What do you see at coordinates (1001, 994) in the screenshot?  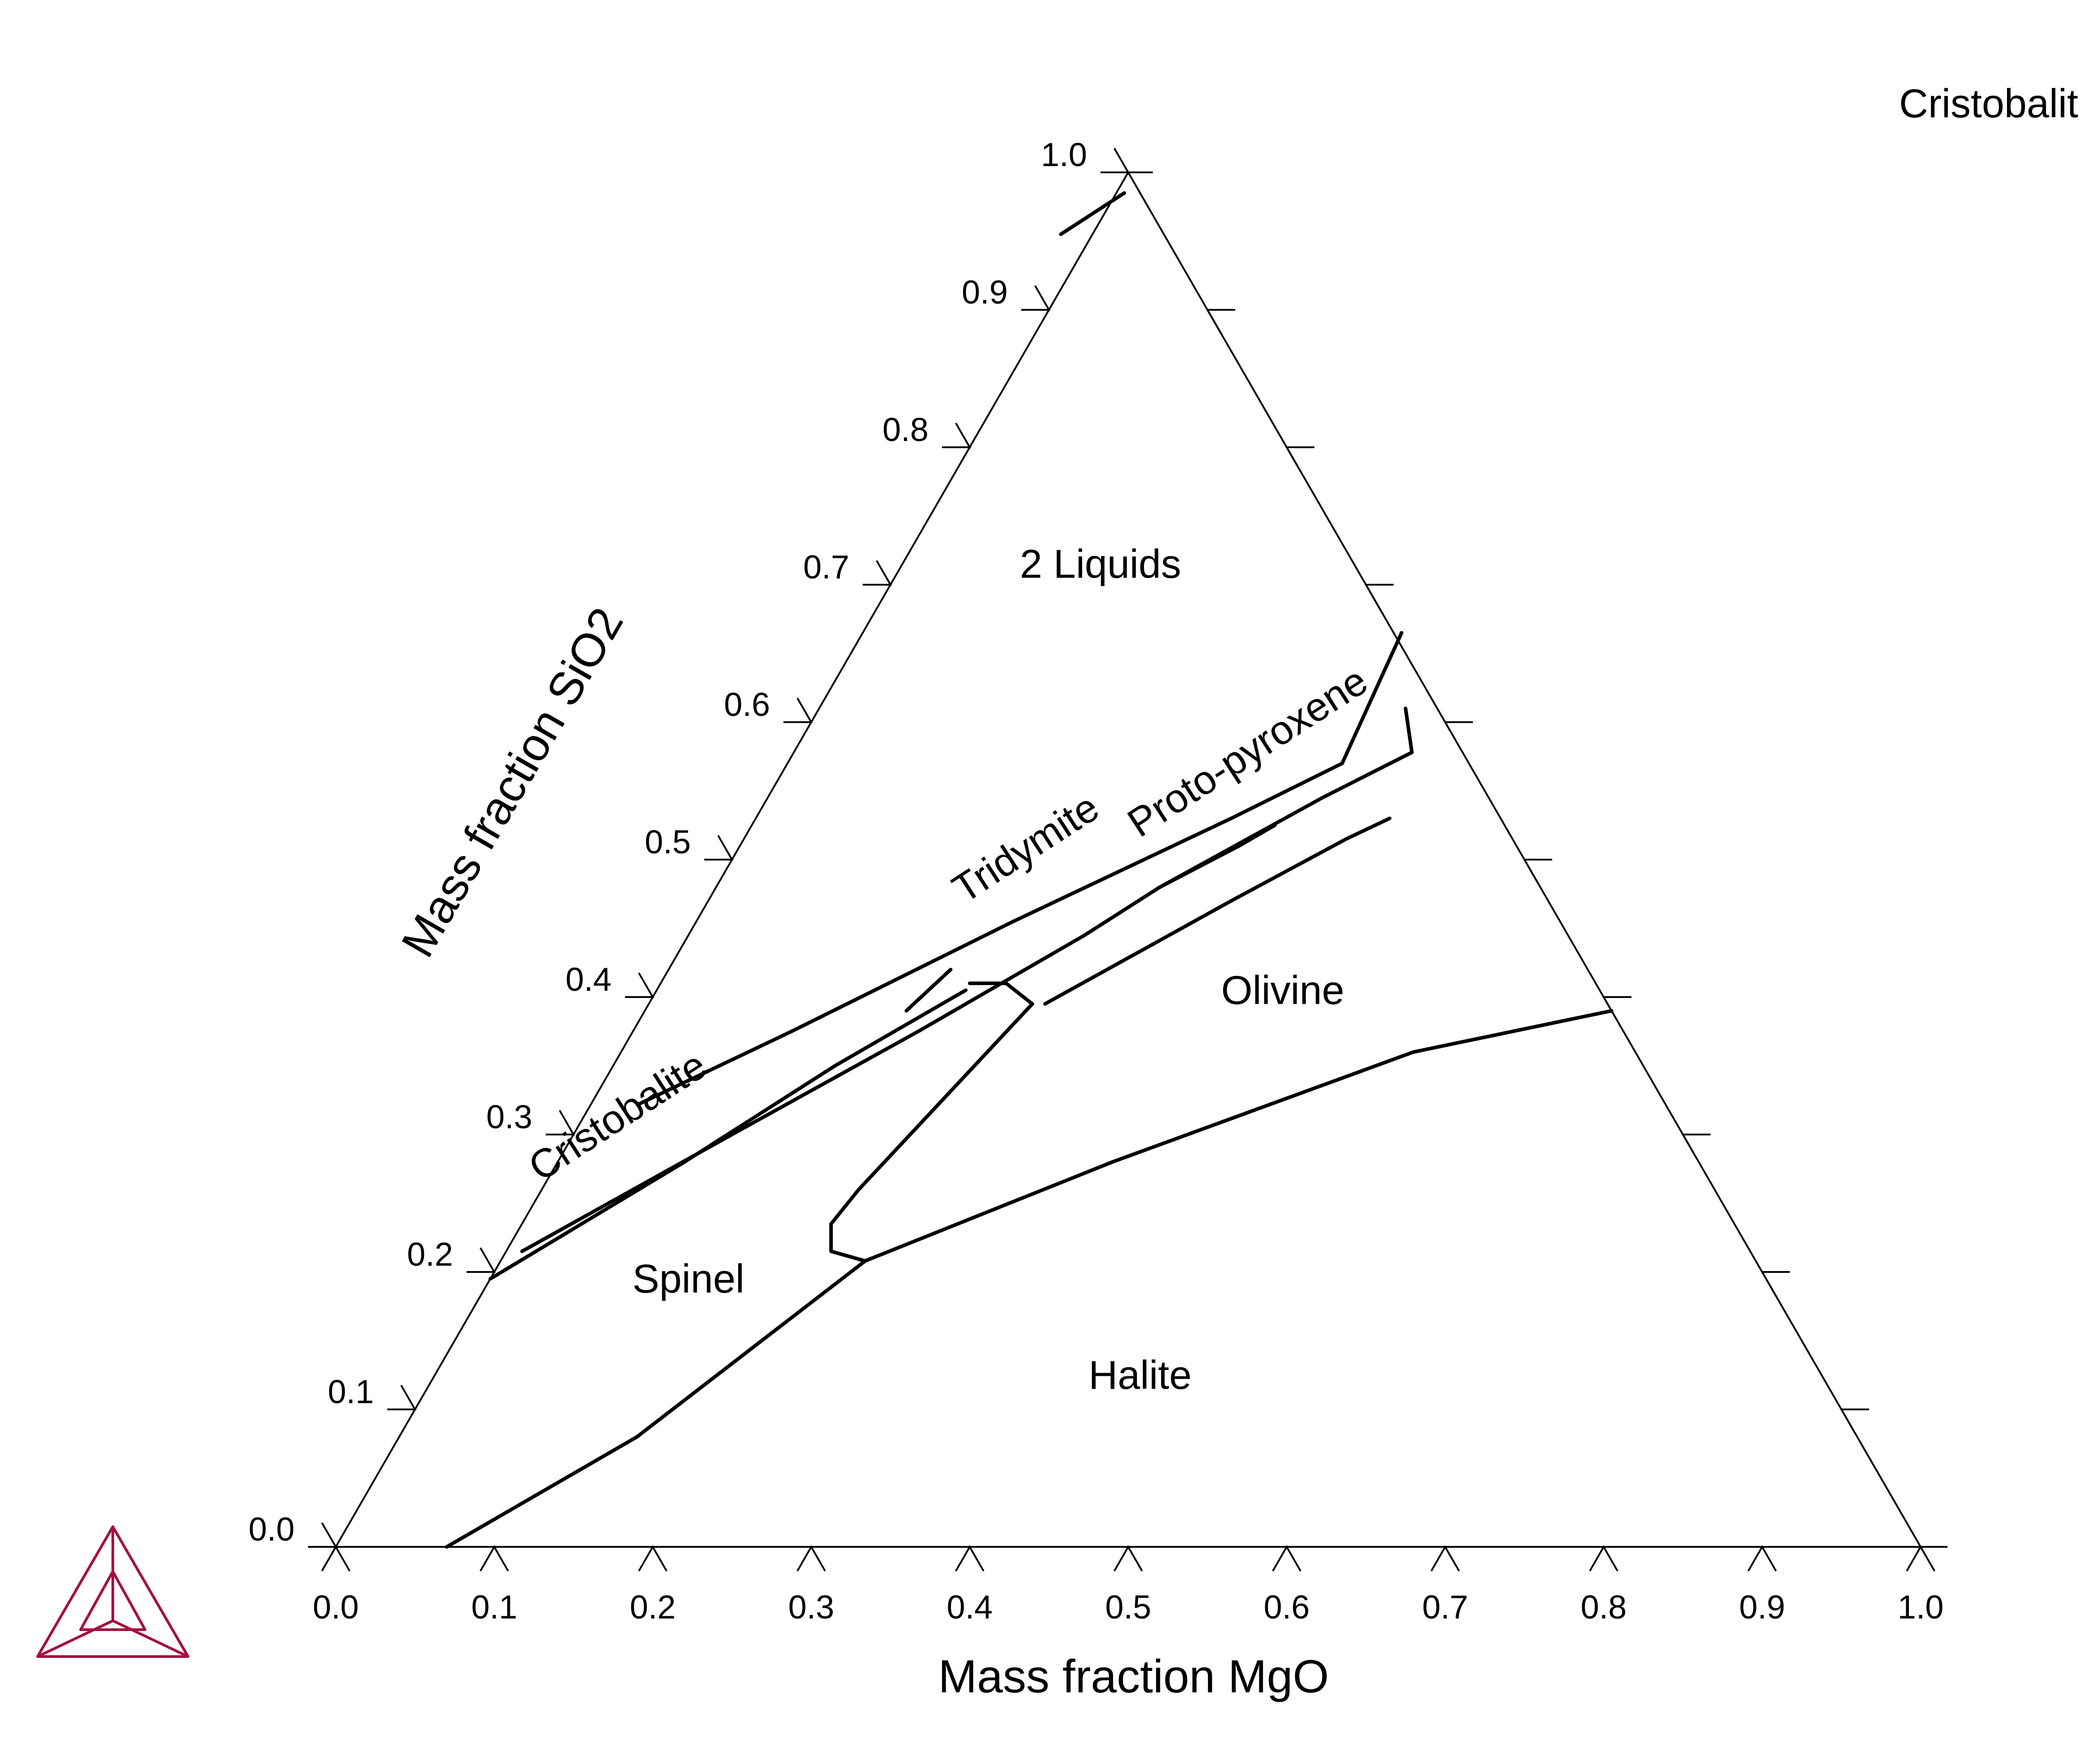 I see `phase-boundary-protopyroxene-tip` at bounding box center [1001, 994].